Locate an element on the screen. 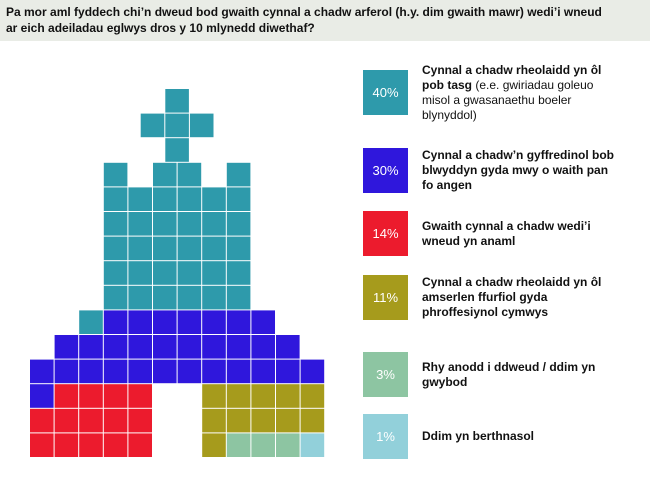 Image resolution: width=650 pixels, height=492 pixels. legend-item: 3% Rhy anodd i ddweud / ddim yn gwybod is located at coordinates (503, 374).